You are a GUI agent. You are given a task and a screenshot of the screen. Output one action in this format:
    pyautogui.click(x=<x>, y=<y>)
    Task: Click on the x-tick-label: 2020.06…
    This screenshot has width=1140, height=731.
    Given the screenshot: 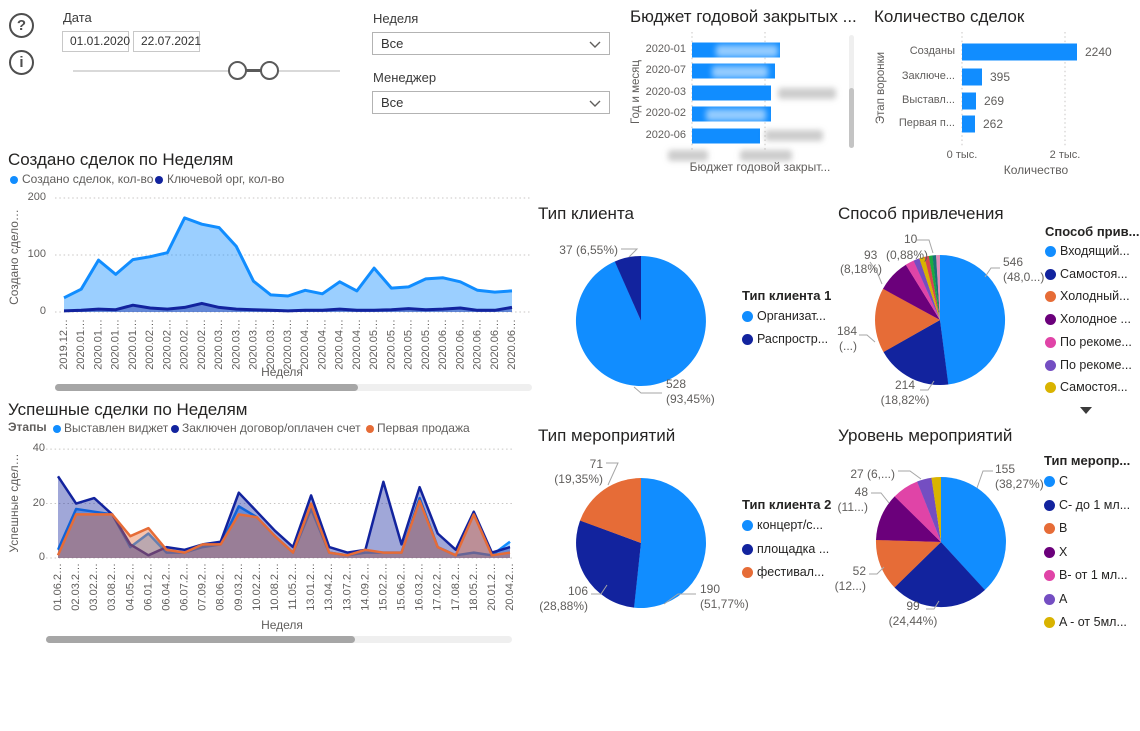 What is the action you would take?
    pyautogui.click(x=495, y=344)
    